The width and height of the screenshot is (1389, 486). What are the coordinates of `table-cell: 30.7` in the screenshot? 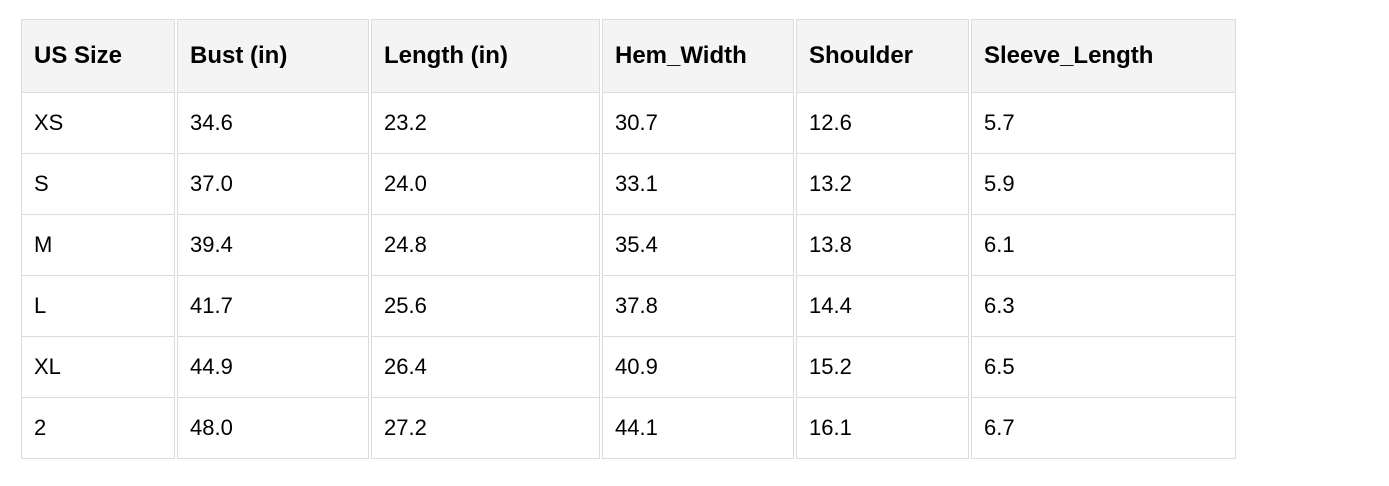 It's located at (698, 123).